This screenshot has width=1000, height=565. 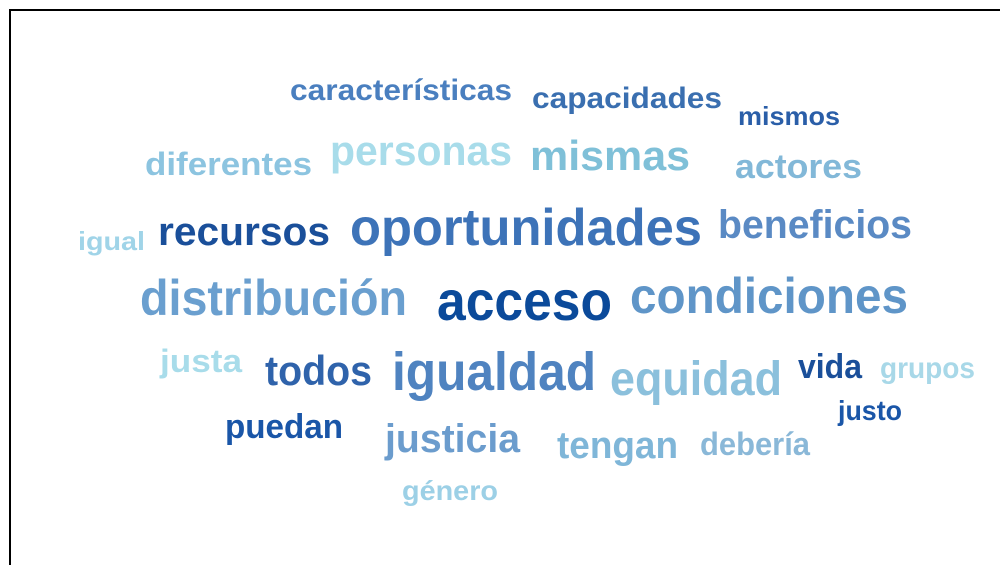 What do you see at coordinates (617, 446) in the screenshot?
I see `word: tengan` at bounding box center [617, 446].